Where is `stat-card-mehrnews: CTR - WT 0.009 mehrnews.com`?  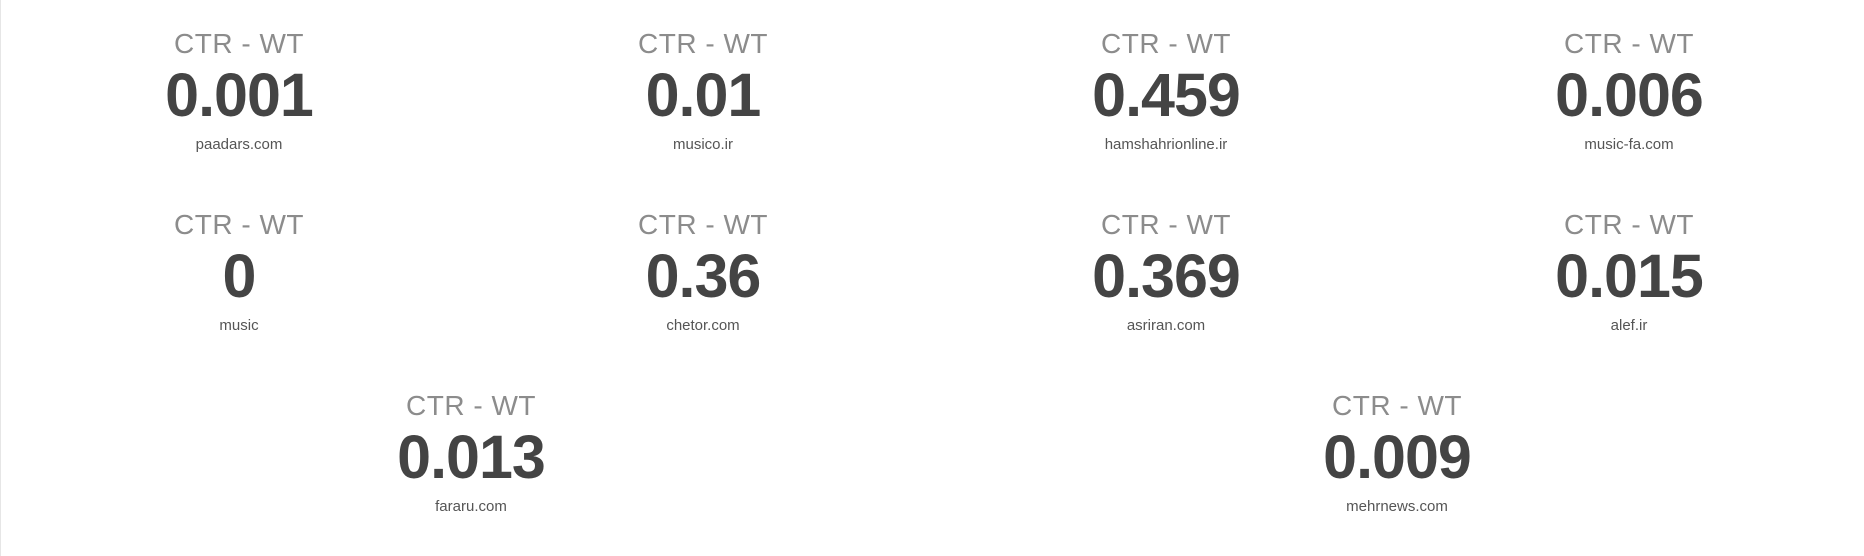
stat-card-mehrnews: CTR - WT 0.009 mehrnews.com is located at coordinates (1397, 453).